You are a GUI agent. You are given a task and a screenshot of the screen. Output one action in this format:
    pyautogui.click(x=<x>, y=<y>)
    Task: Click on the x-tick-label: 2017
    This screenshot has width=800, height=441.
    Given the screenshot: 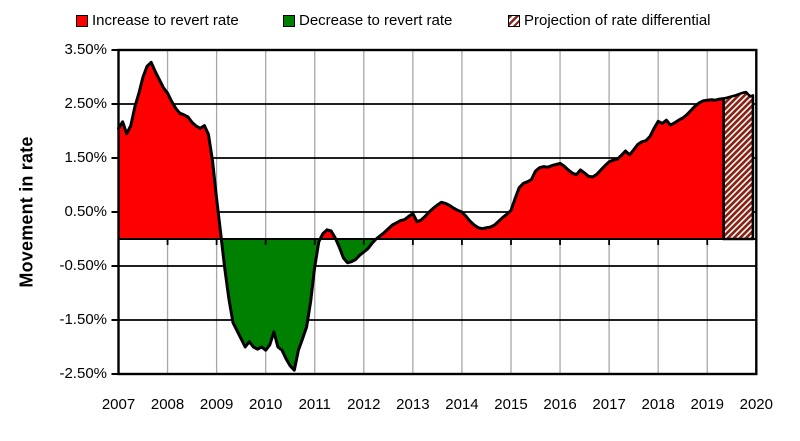 What is the action you would take?
    pyautogui.click(x=609, y=404)
    